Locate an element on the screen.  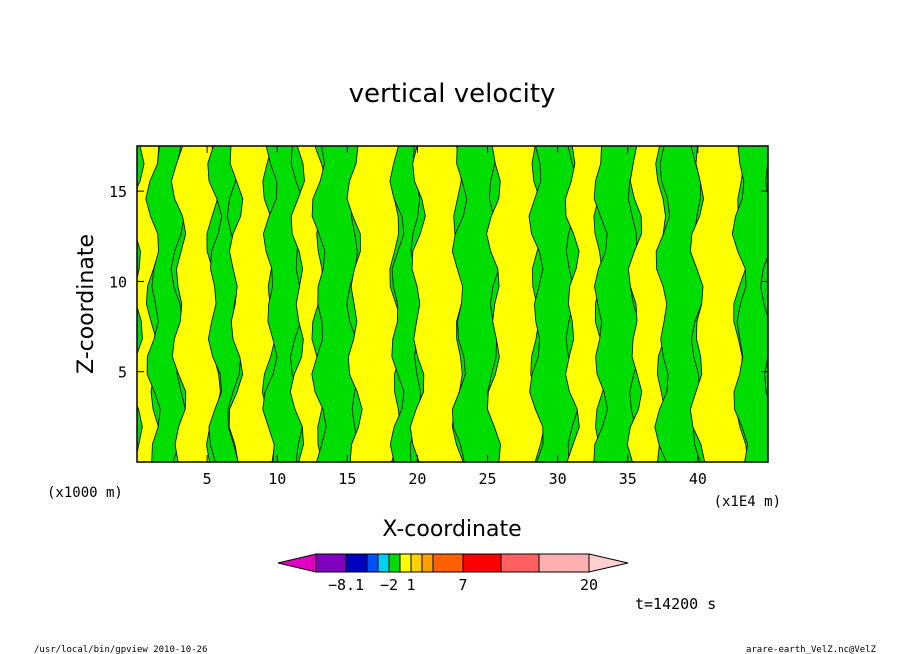
chart-title: vertical velocity is located at coordinates (452, 94).